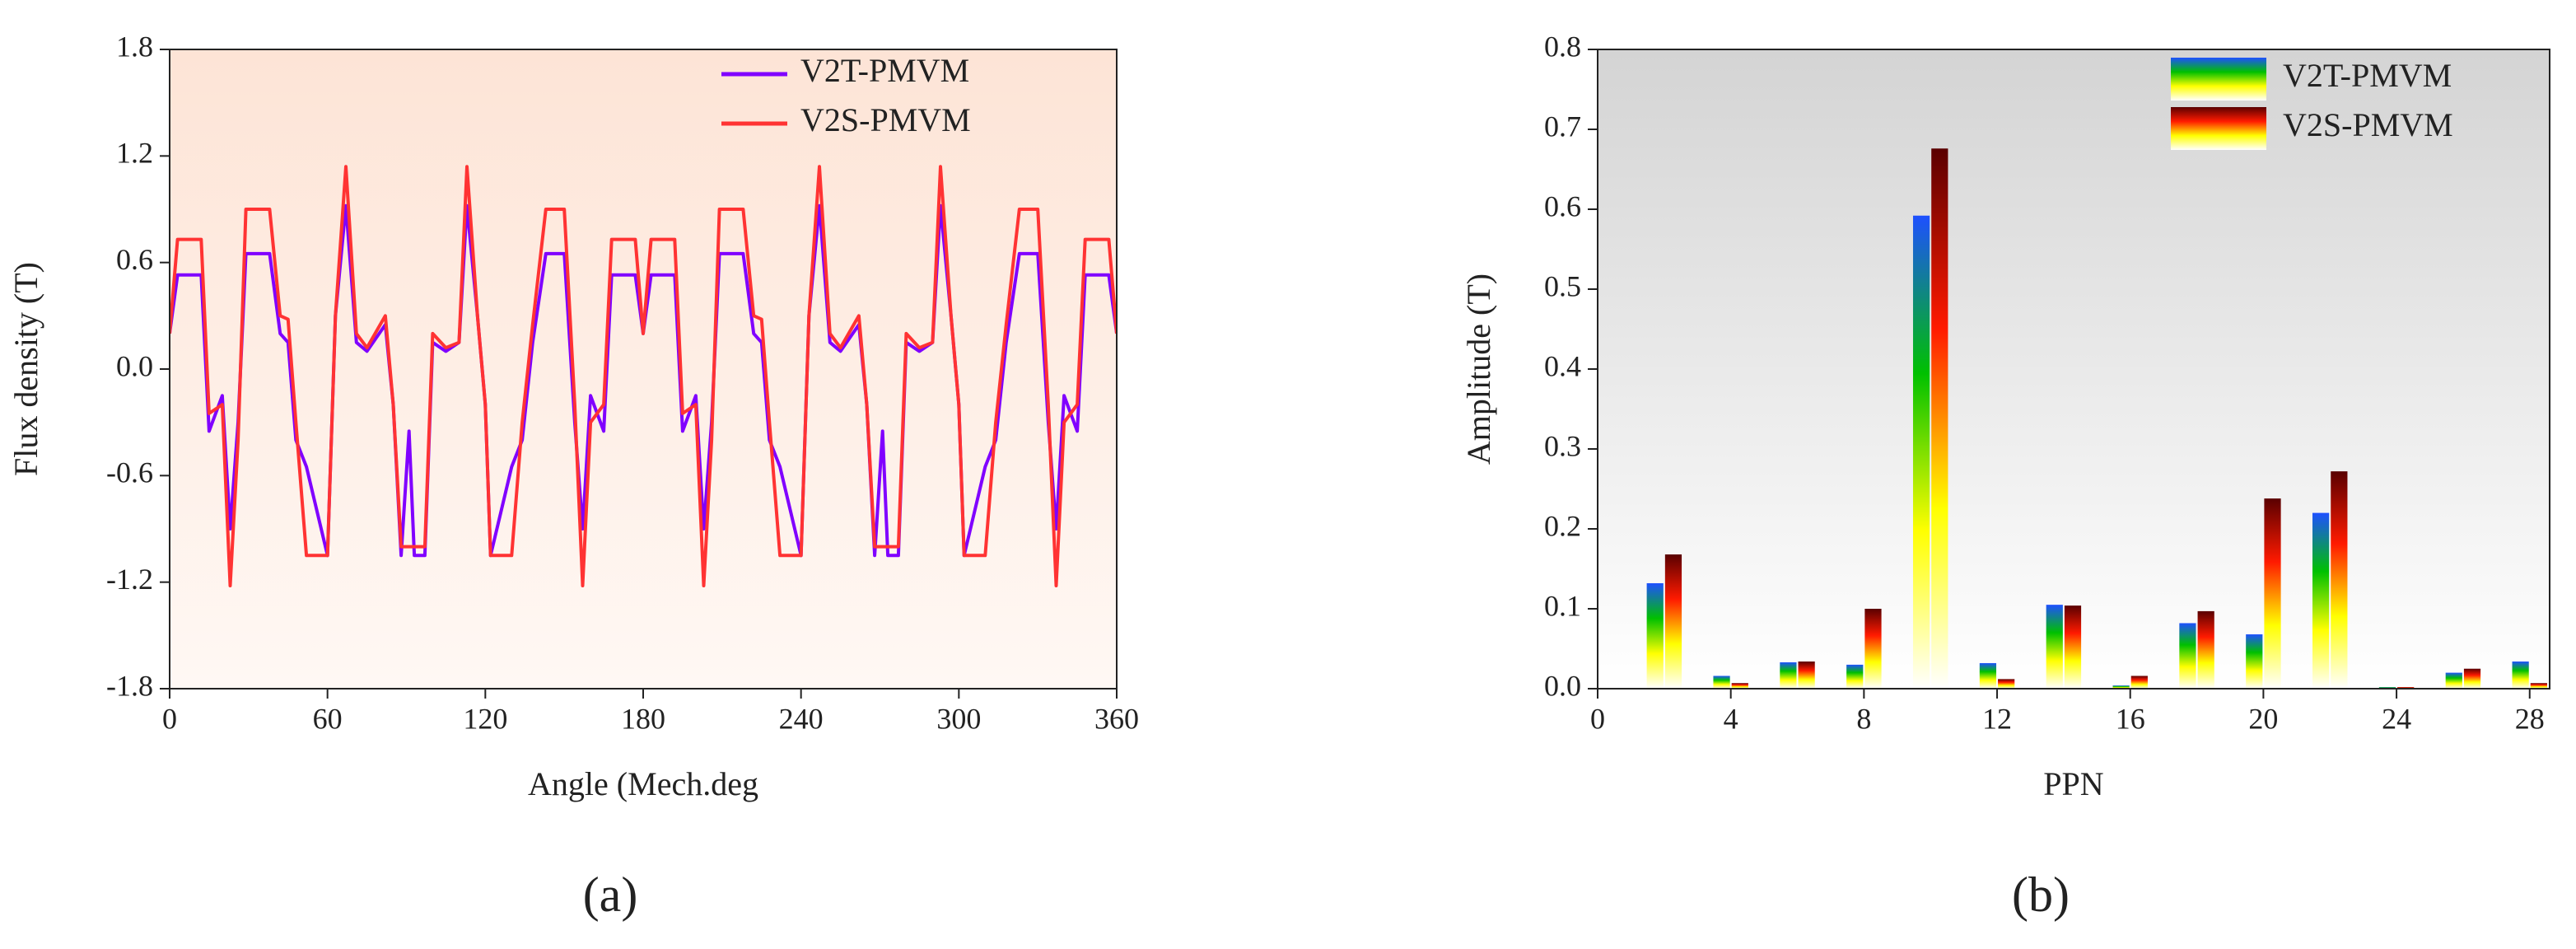 The image size is (2576, 949). What do you see at coordinates (328, 718) in the screenshot?
I see `x-tick-label: 60` at bounding box center [328, 718].